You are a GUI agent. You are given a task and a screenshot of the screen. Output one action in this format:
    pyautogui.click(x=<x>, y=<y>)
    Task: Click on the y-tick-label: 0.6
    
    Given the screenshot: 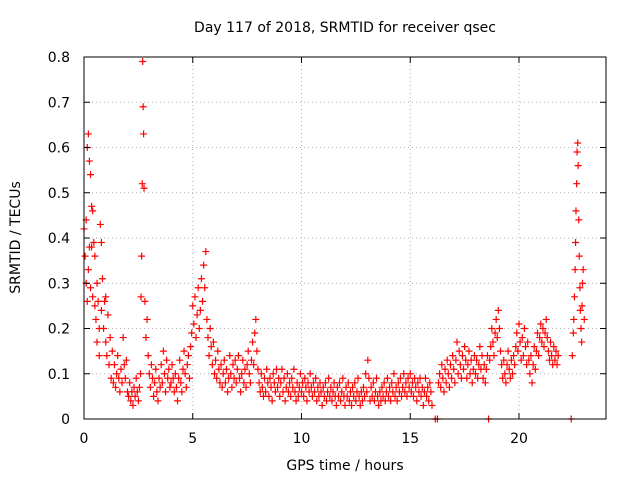 What is the action you would take?
    pyautogui.click(x=59, y=149)
    